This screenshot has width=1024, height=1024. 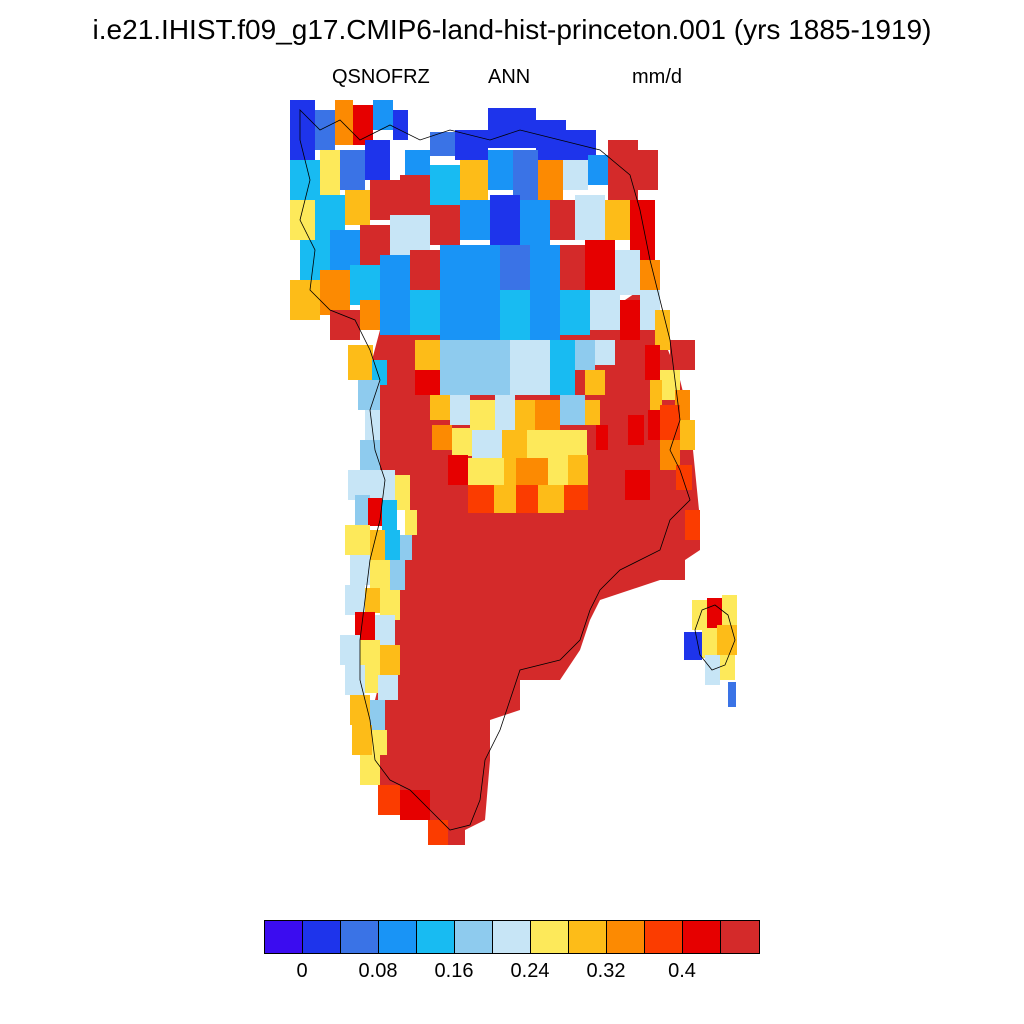 What do you see at coordinates (302, 971) in the screenshot?
I see `colorbar-tick-label: 0` at bounding box center [302, 971].